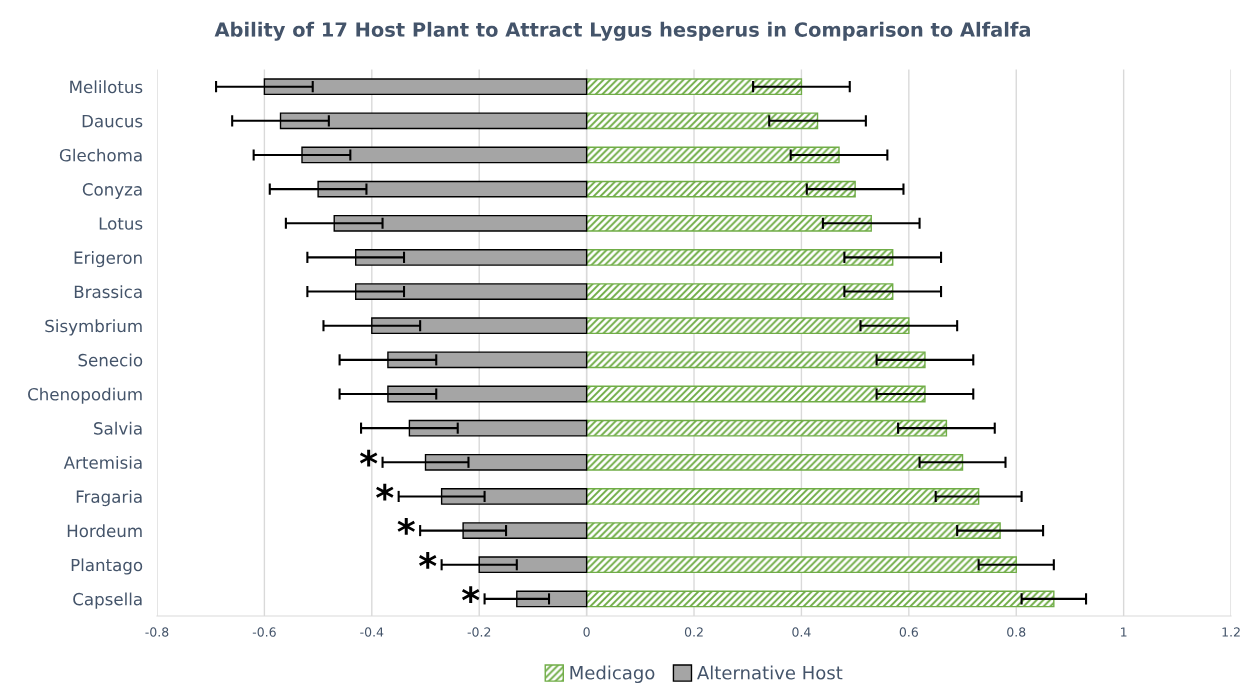 This screenshot has height=696, width=1246. Describe the element at coordinates (106, 87) in the screenshot. I see `y-tick-label: Melilotus` at that location.